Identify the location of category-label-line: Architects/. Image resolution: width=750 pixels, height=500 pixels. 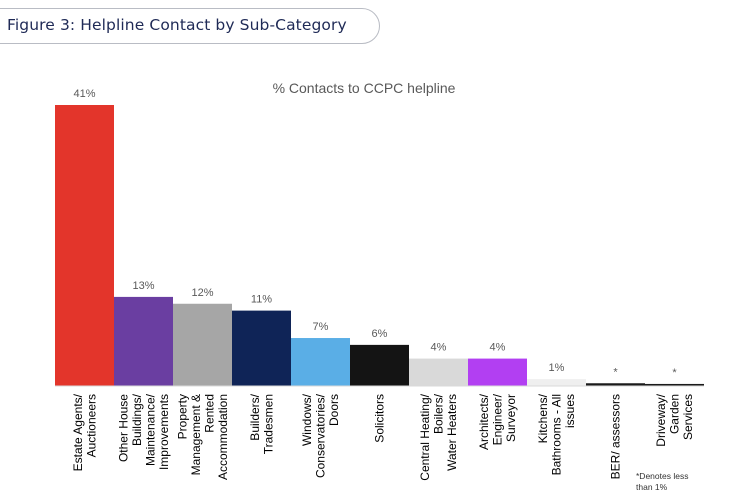
(484, 421).